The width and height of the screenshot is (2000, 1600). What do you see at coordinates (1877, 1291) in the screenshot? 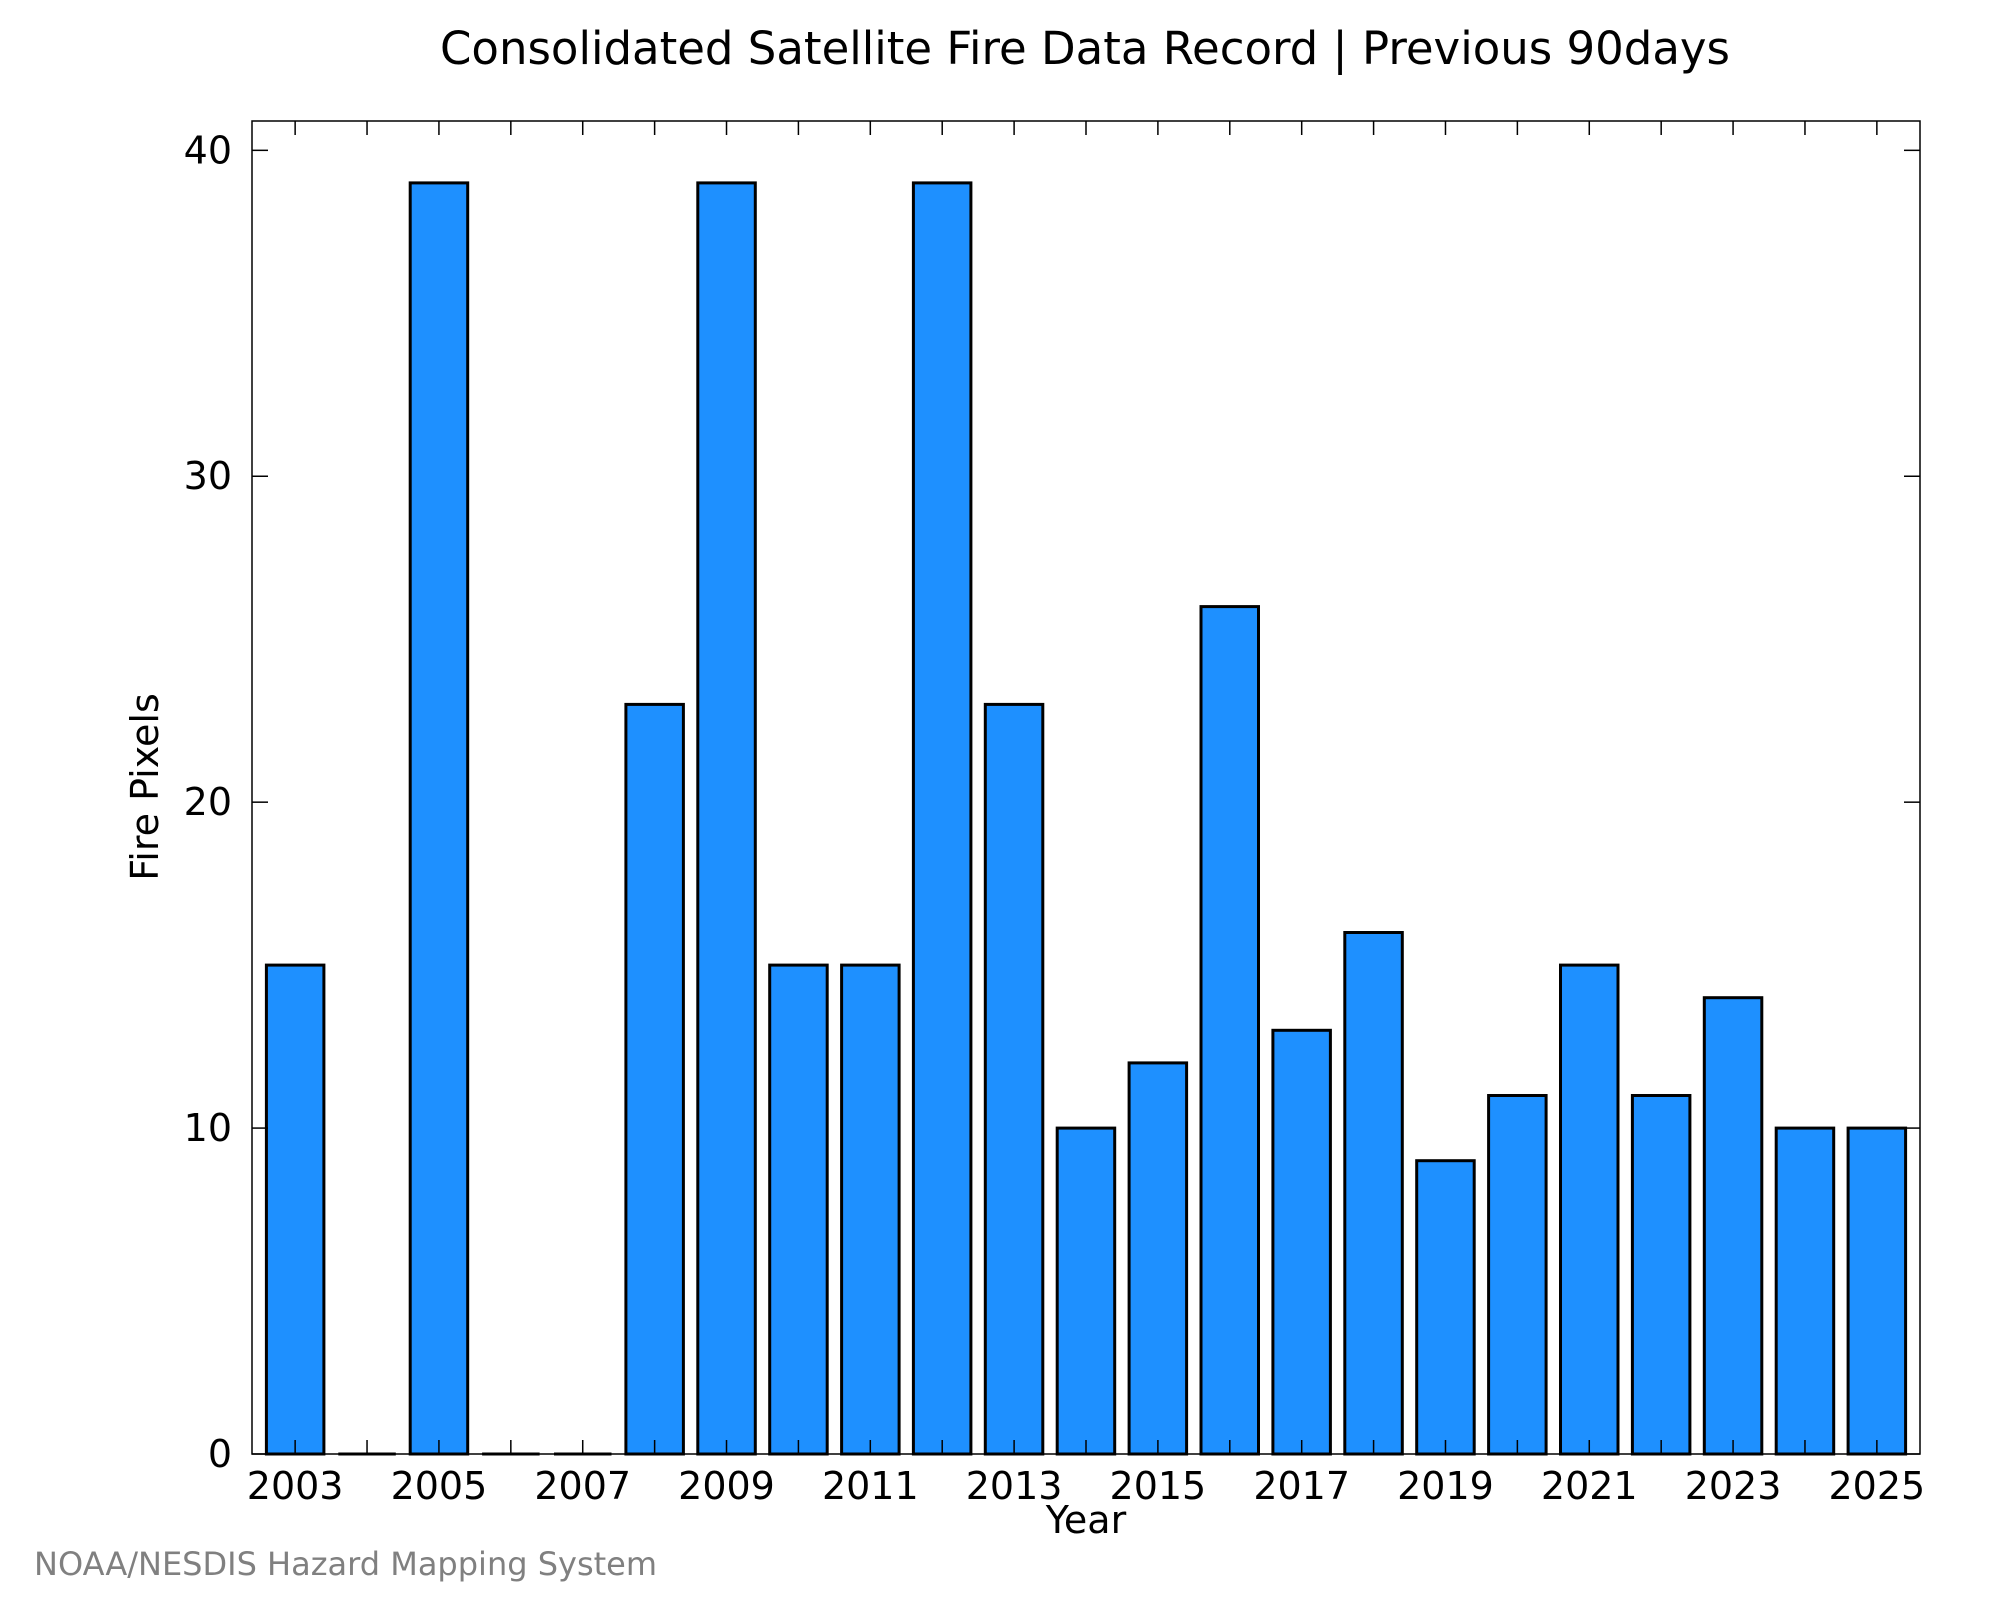
I see `bar-2025` at bounding box center [1877, 1291].